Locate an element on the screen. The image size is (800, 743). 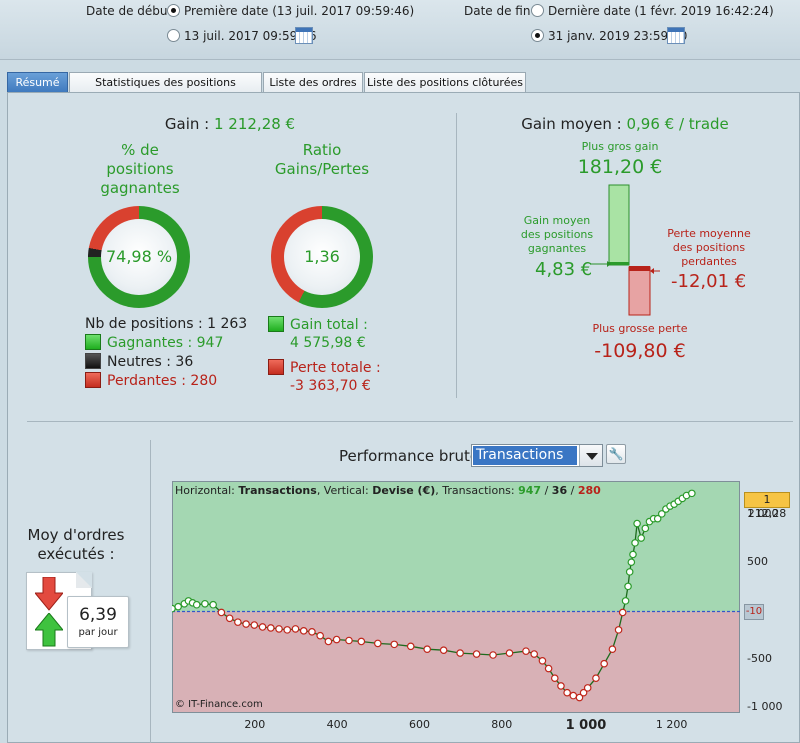
zero-line-tag: -10 is located at coordinates (754, 612).